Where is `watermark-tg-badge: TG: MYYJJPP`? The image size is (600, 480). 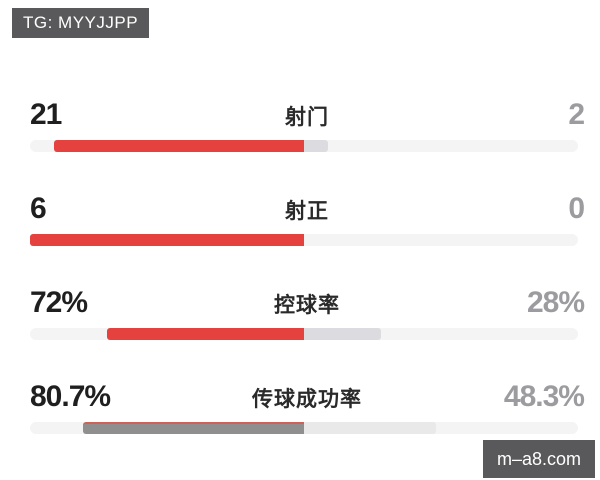 watermark-tg-badge: TG: MYYJJPP is located at coordinates (81, 23).